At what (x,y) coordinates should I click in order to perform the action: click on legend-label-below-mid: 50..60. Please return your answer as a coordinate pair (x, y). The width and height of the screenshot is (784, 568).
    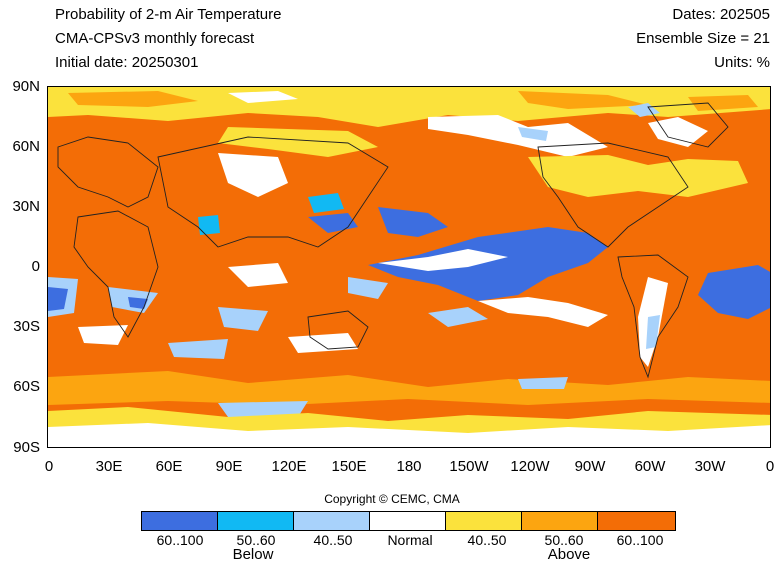
    Looking at the image, I should click on (256, 540).